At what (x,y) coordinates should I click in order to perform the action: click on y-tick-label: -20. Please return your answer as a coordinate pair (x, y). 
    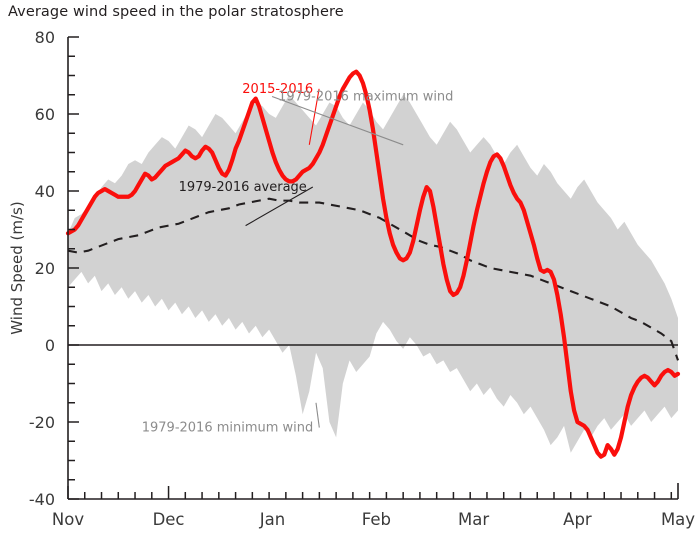
    Looking at the image, I should click on (42, 422).